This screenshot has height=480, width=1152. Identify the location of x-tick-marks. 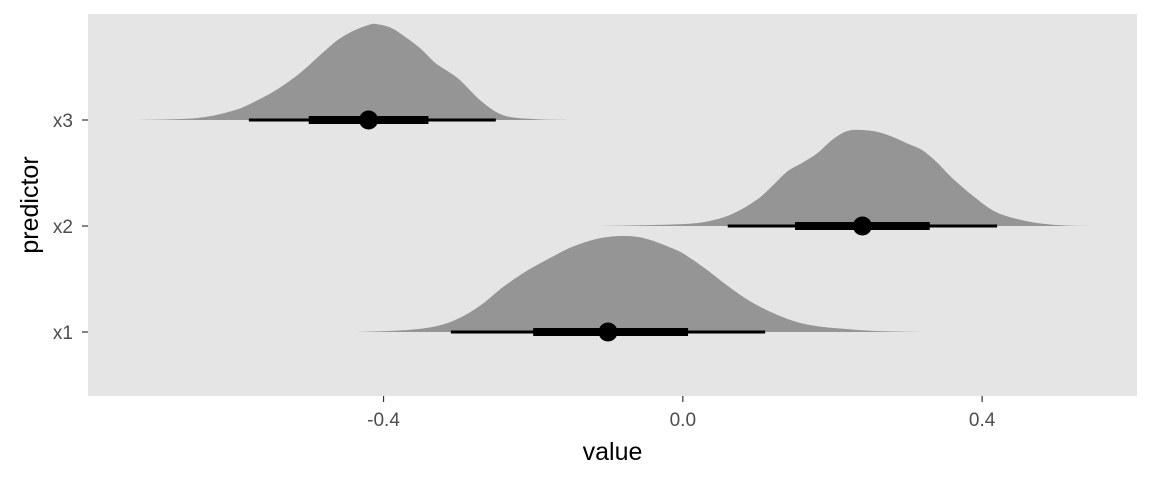
(682, 399).